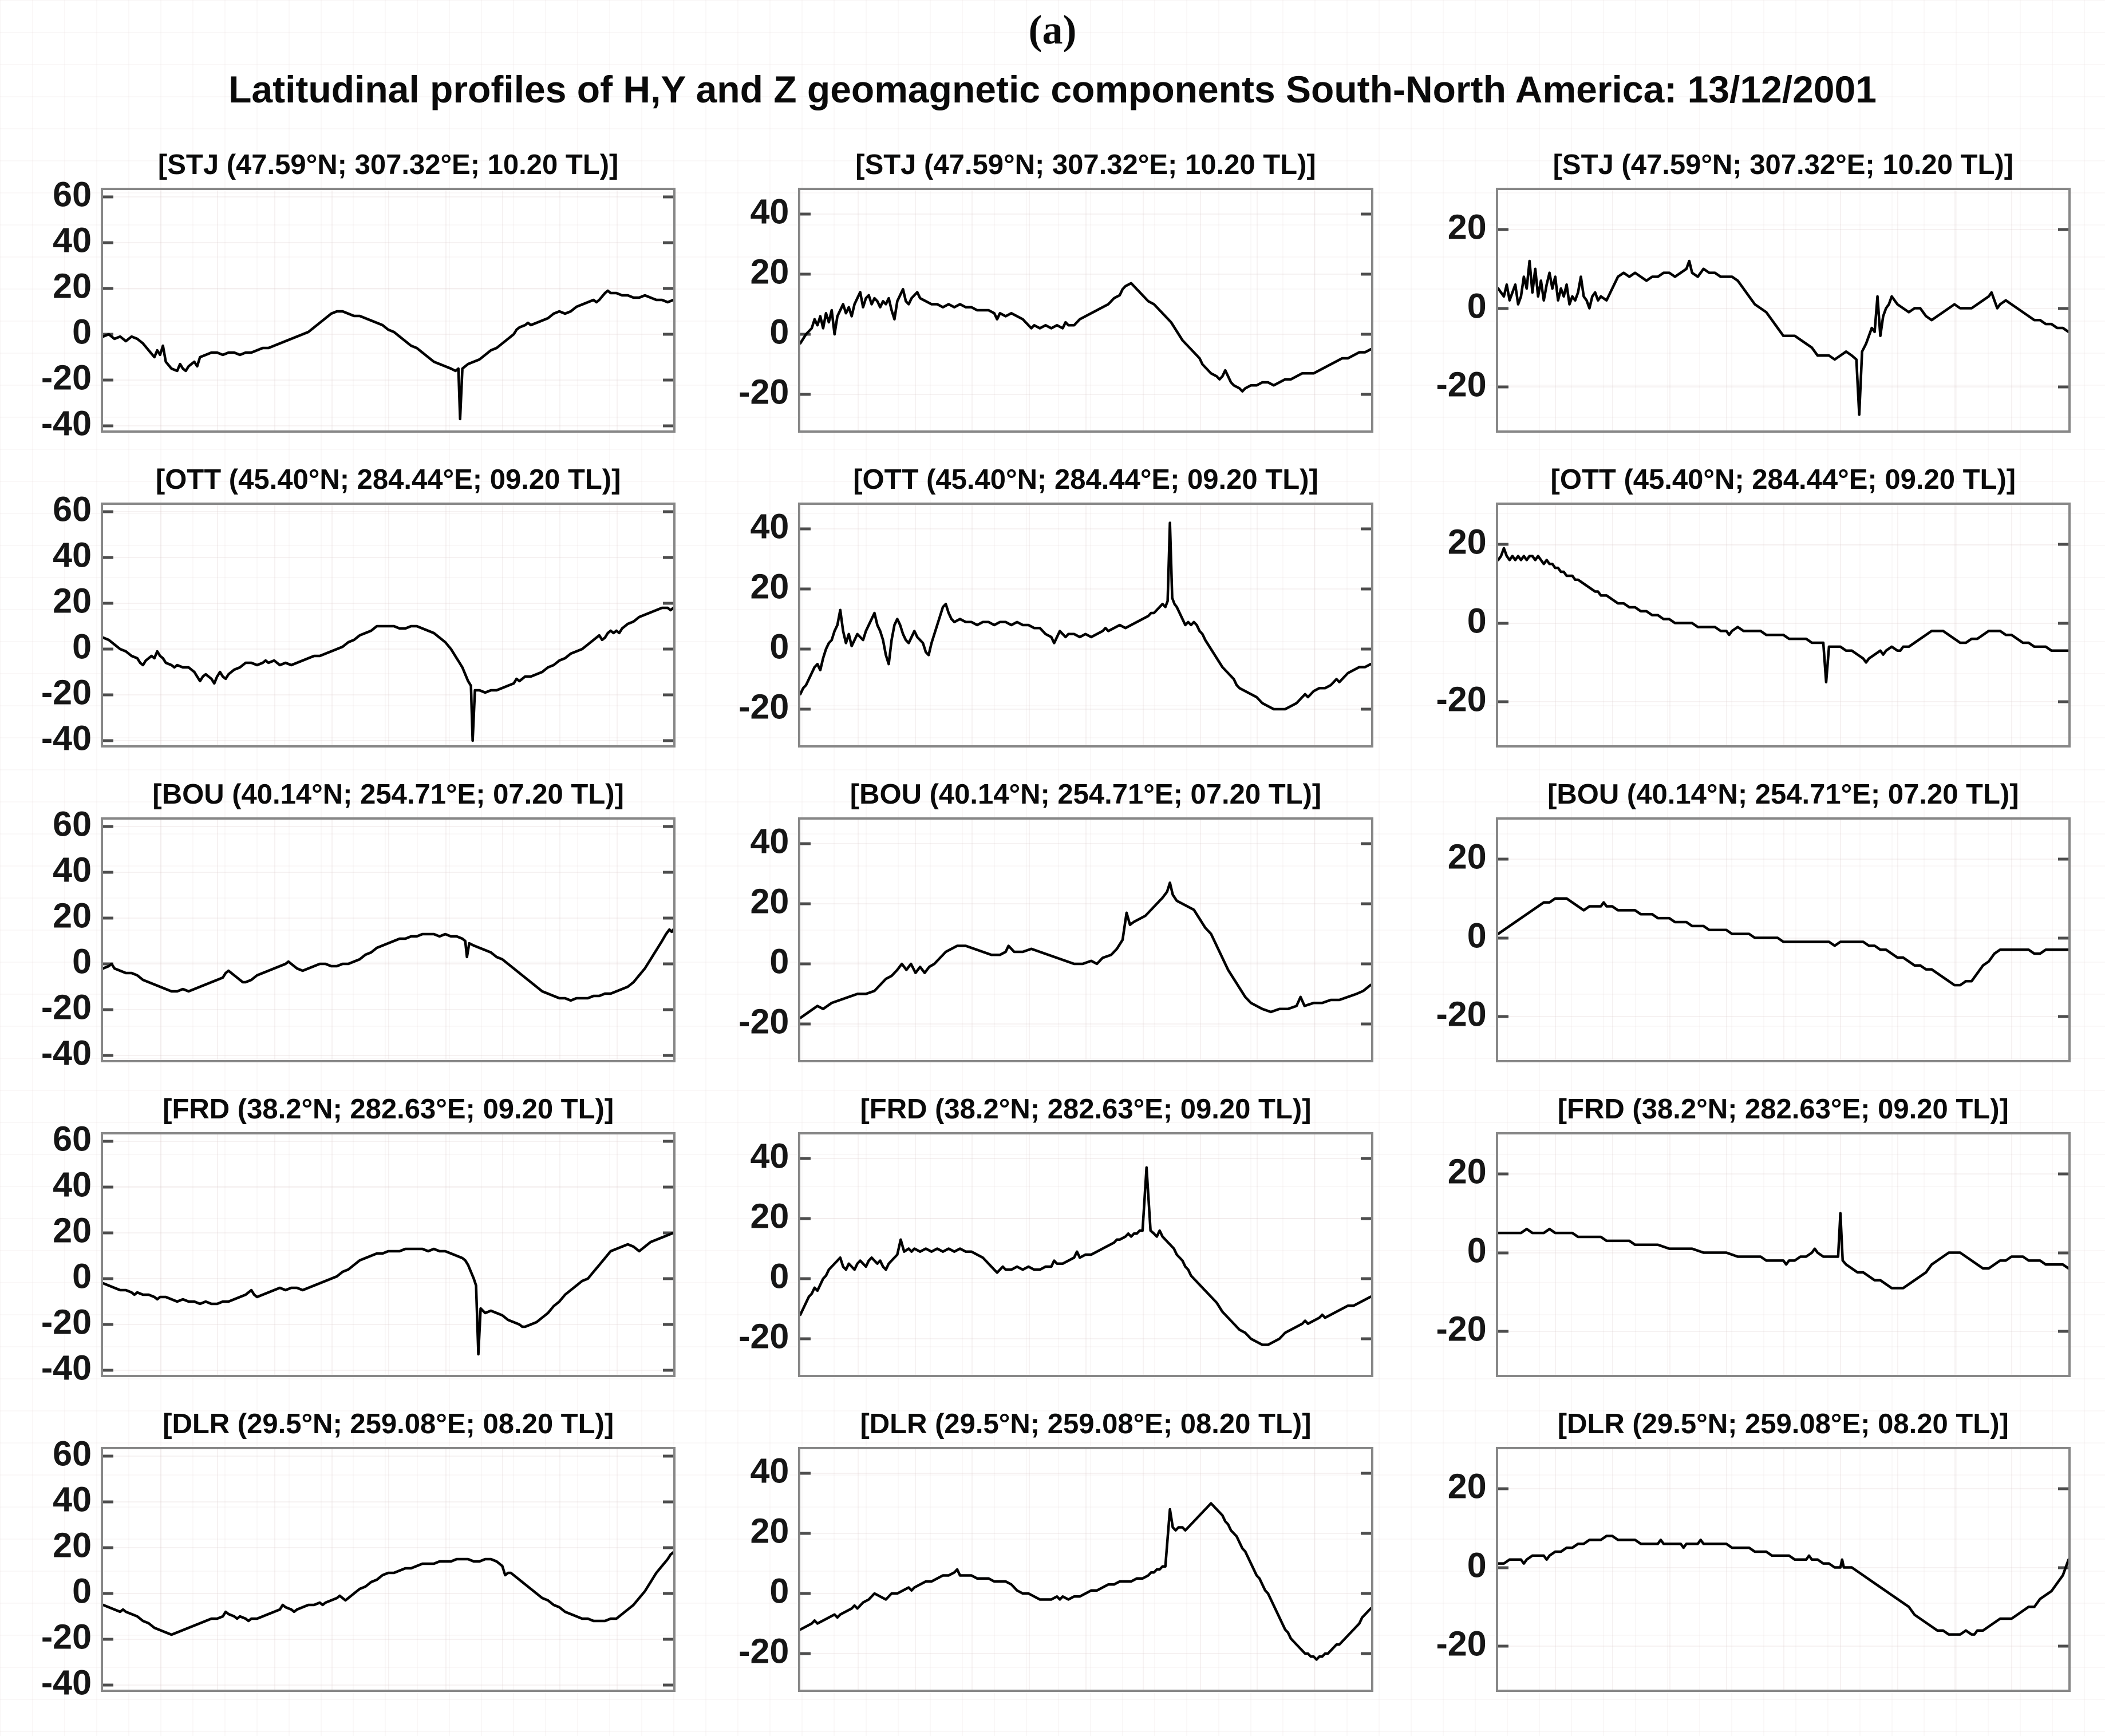  Describe the element at coordinates (1086, 1109) in the screenshot. I see `subplot-title: [FRD (38.2°N; 282.63°E; 09.20 TL)]` at that location.